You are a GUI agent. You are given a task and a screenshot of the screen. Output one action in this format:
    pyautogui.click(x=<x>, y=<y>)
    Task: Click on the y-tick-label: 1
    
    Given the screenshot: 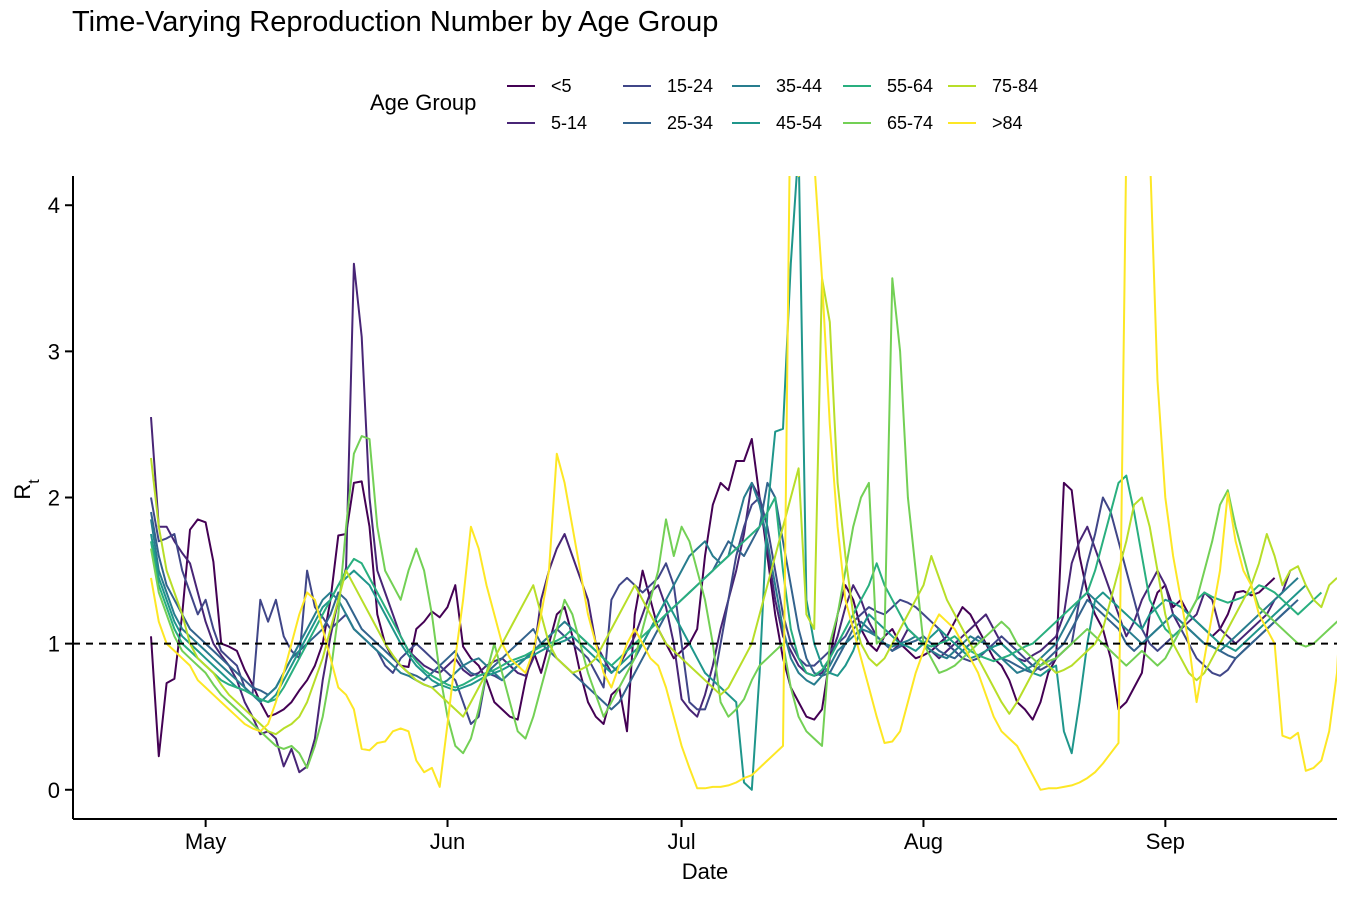 What is the action you would take?
    pyautogui.click(x=54, y=644)
    